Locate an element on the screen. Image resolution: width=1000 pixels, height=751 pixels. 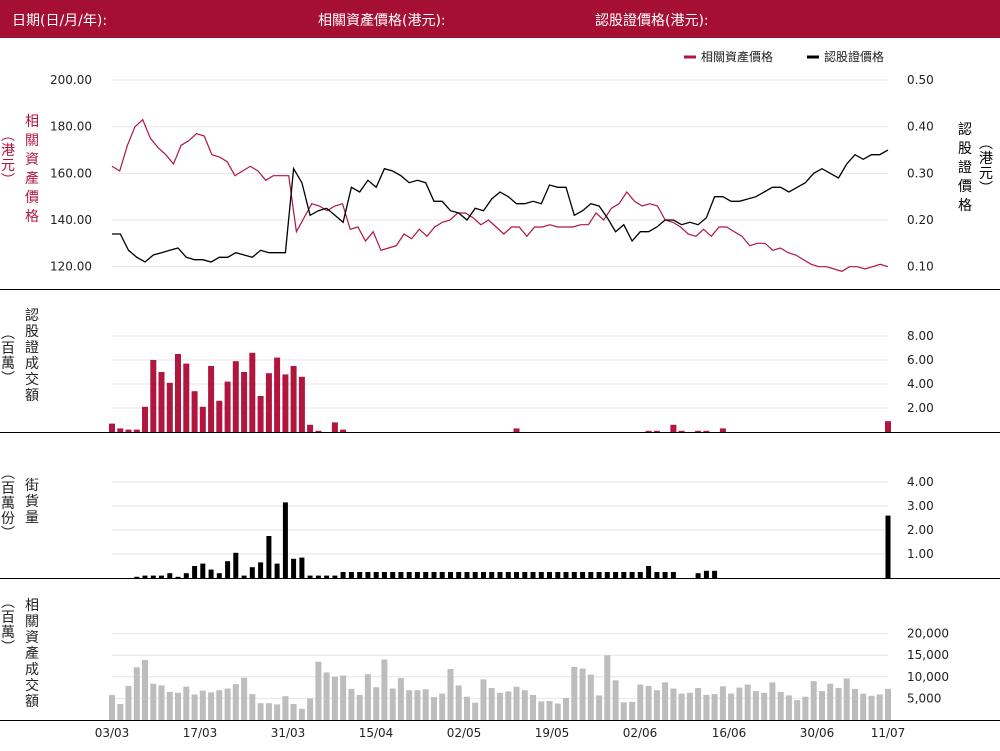
asset-price-label: 相關資產價格(港元): is located at coordinates (382, 21).